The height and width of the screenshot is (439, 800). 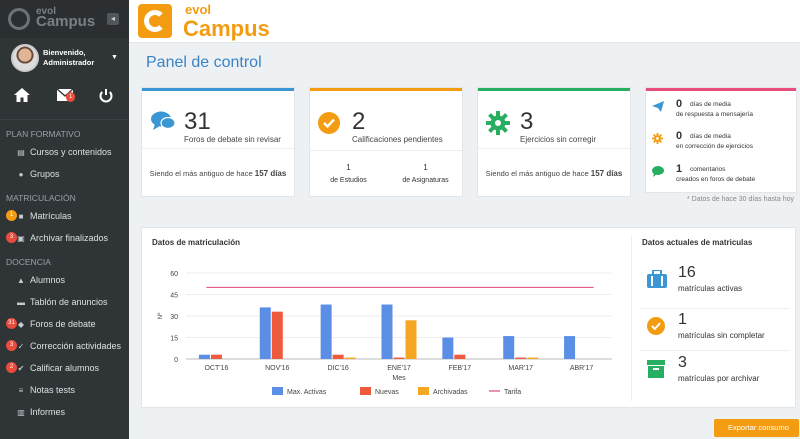 I want to click on sidebar-item-archivar: 3 ▣ Archivar finalizados, so click(x=64, y=238).